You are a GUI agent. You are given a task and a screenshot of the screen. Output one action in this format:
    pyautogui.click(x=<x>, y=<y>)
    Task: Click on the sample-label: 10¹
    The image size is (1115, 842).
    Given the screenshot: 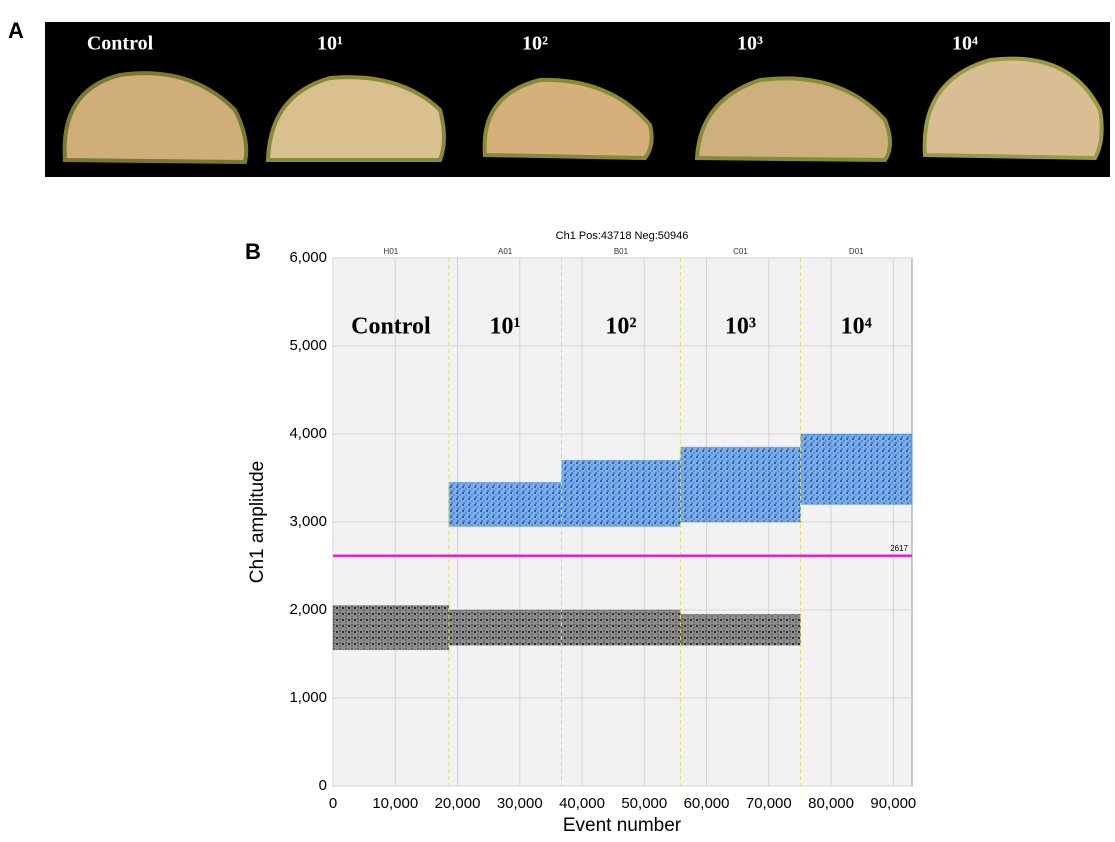 What is the action you would take?
    pyautogui.click(x=330, y=44)
    